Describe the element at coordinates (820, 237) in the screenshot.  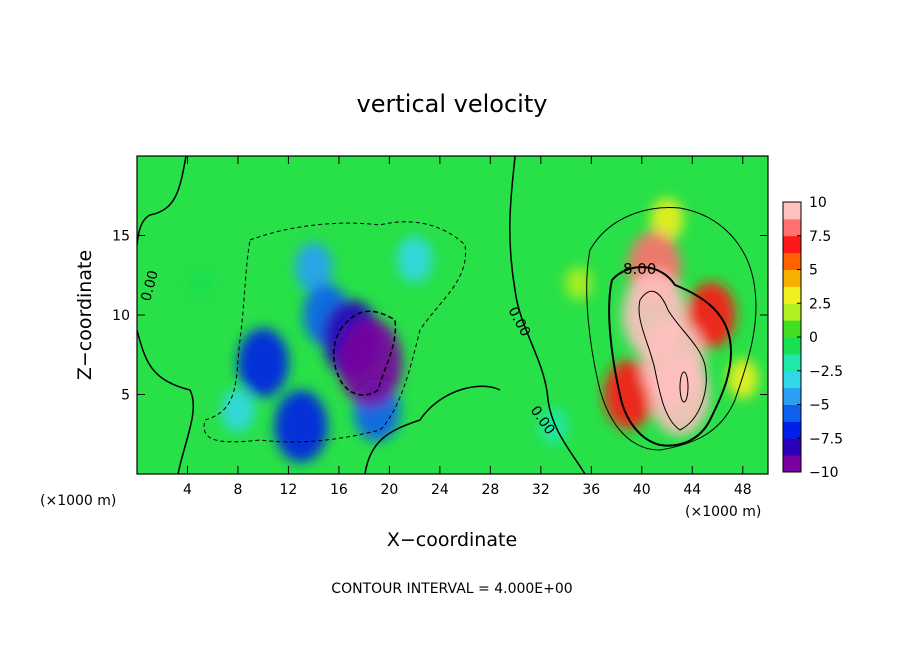
I see `colorbar-label-1: 7.5` at that location.